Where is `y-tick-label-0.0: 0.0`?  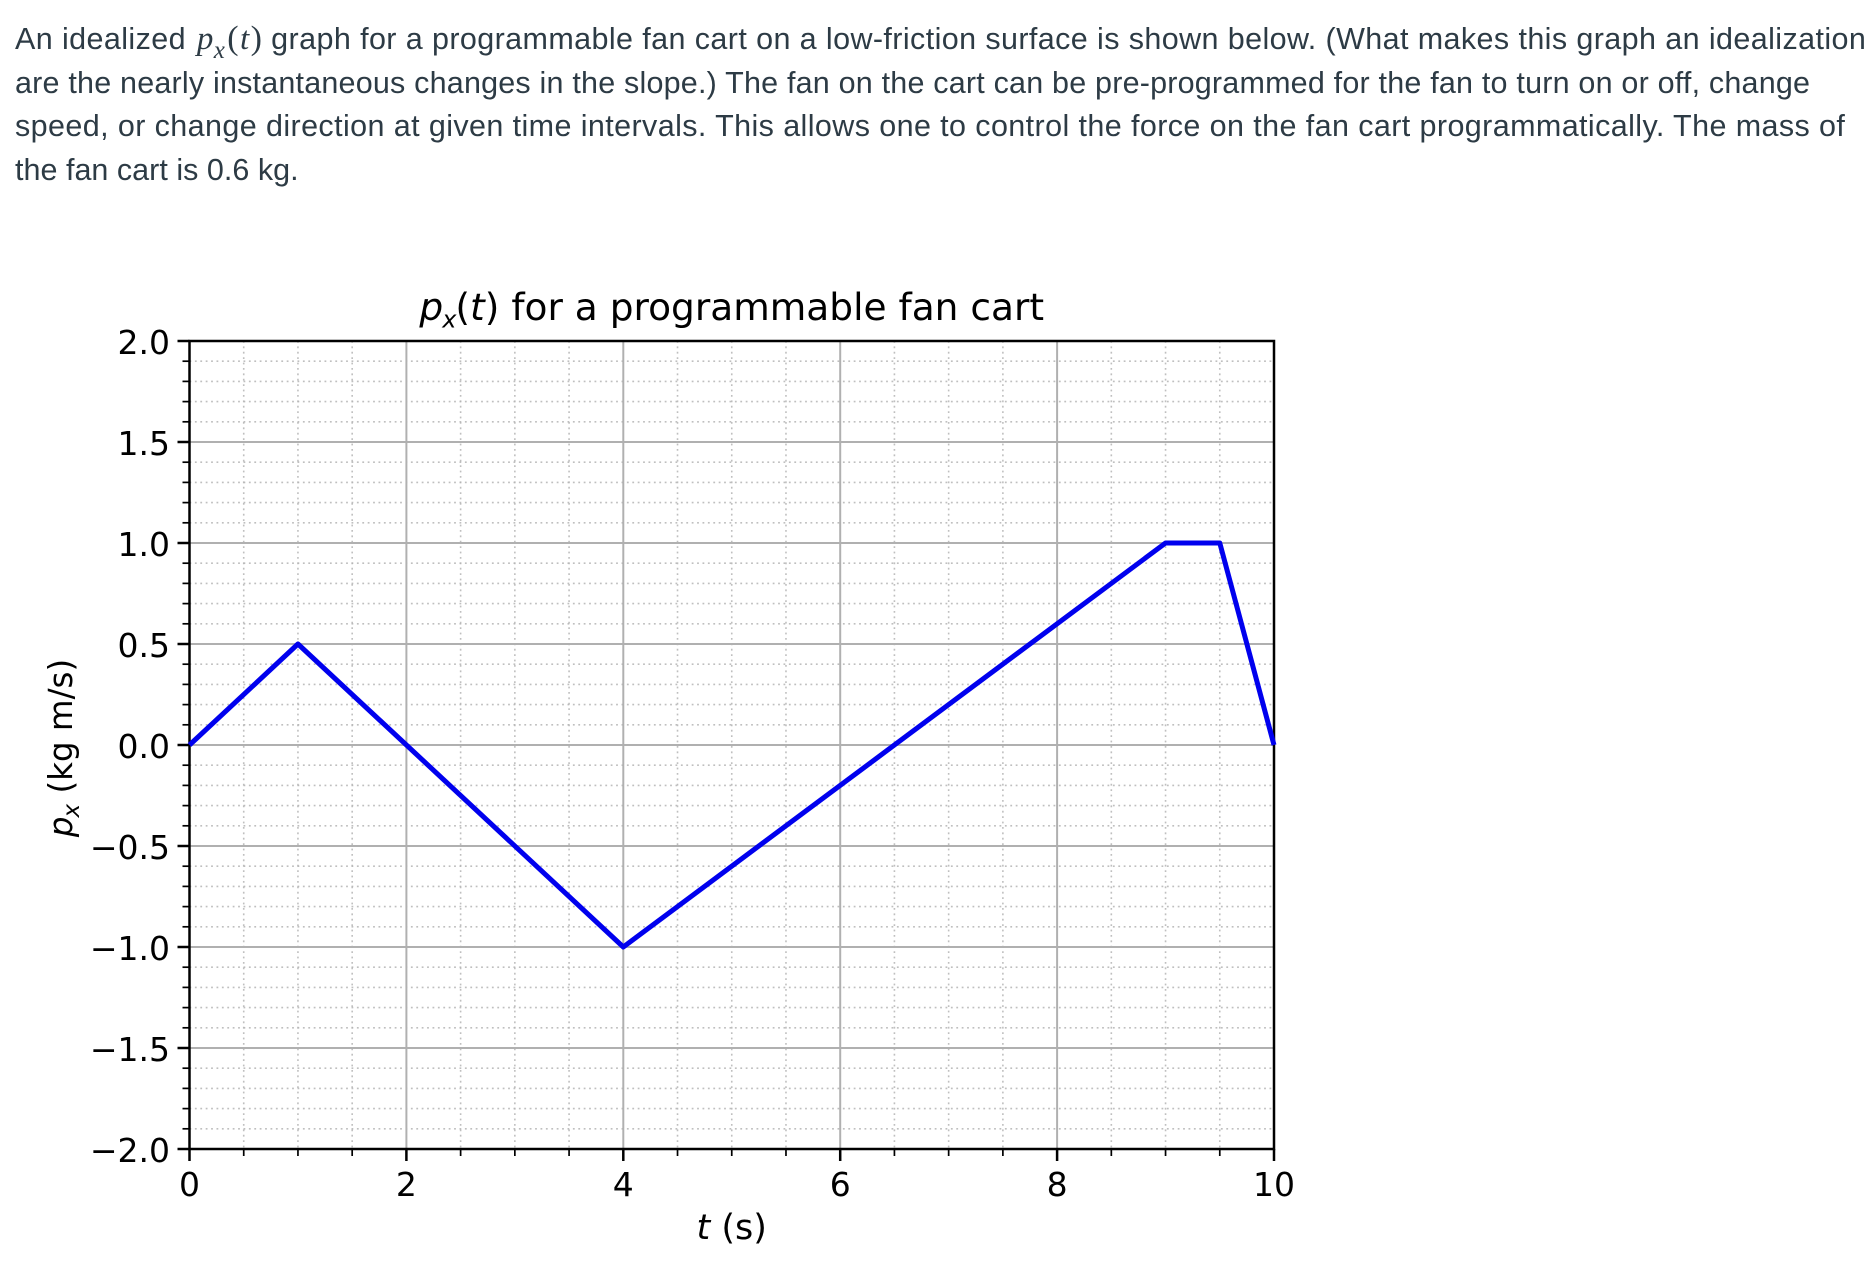 y-tick-label-0.0: 0.0 is located at coordinates (144, 746).